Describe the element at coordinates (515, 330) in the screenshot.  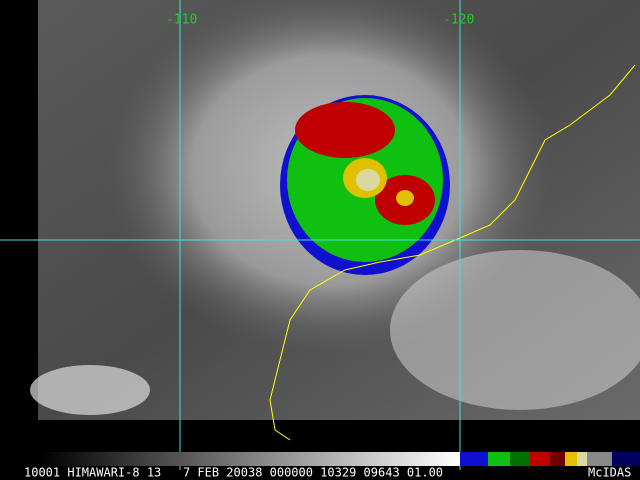
I see `cloud-band` at that location.